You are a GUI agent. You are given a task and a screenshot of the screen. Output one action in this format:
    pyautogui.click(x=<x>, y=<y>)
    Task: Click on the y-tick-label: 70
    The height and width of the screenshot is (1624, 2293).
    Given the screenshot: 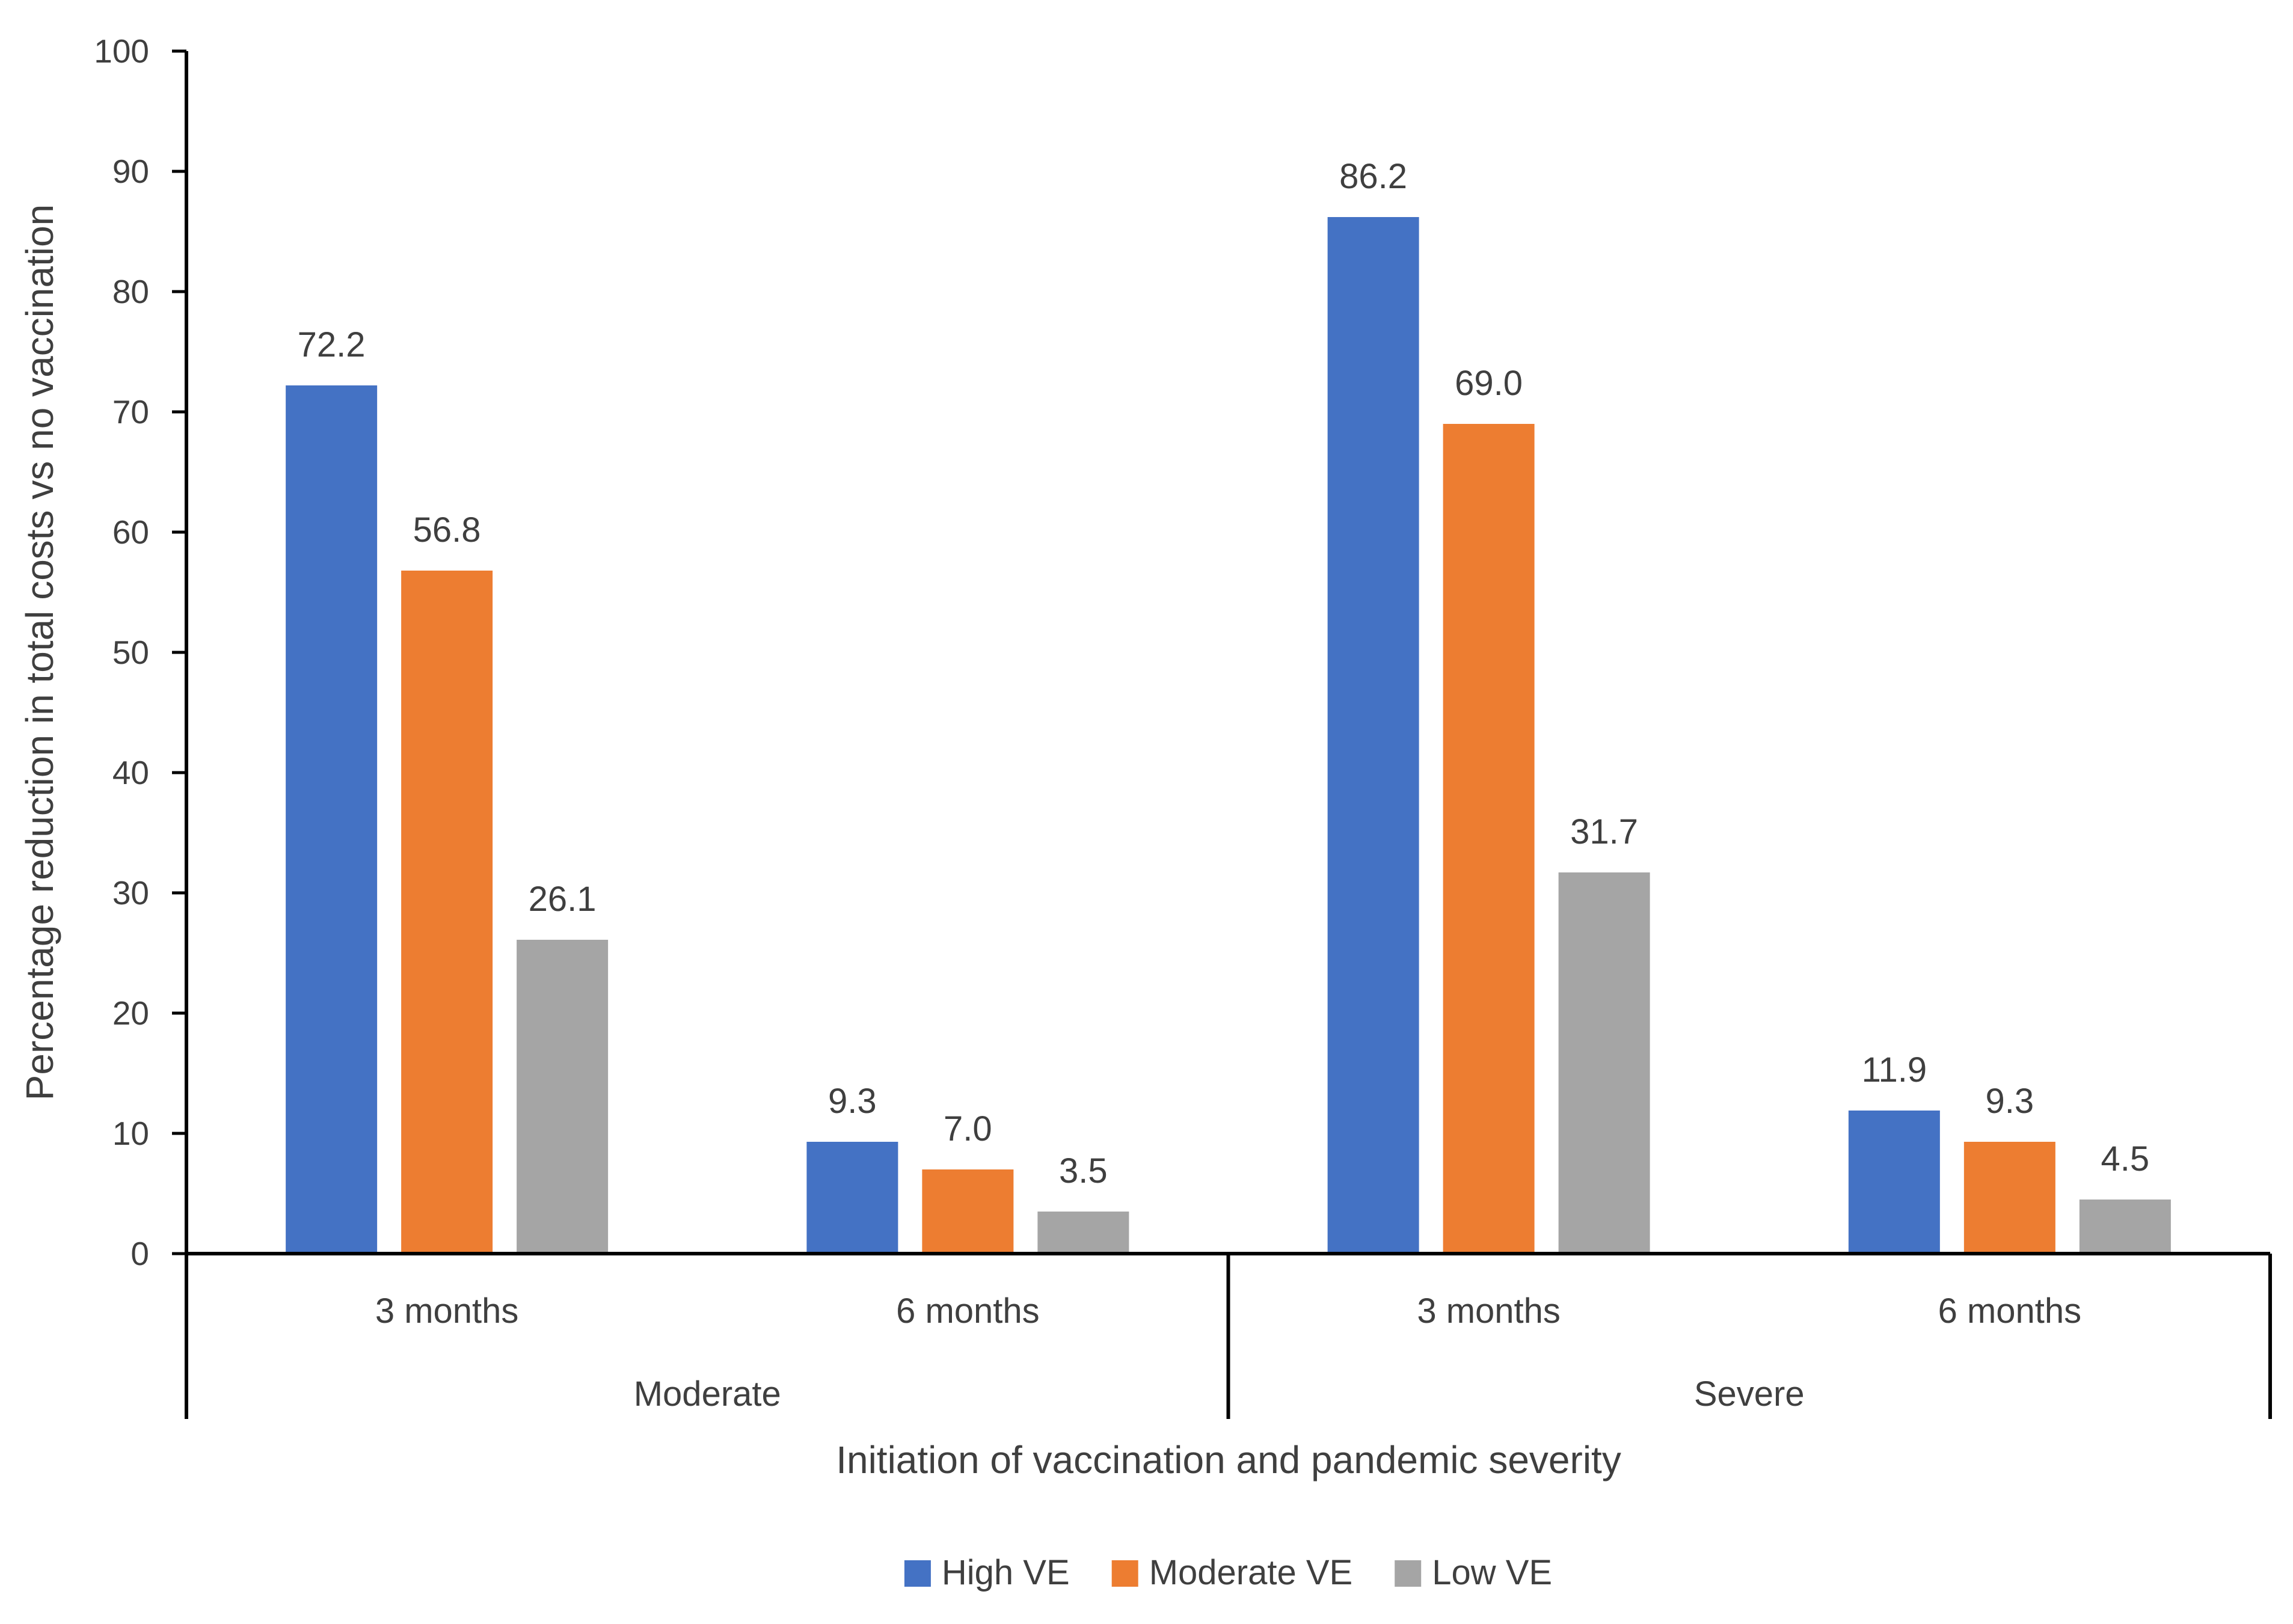 What is the action you would take?
    pyautogui.click(x=130, y=412)
    